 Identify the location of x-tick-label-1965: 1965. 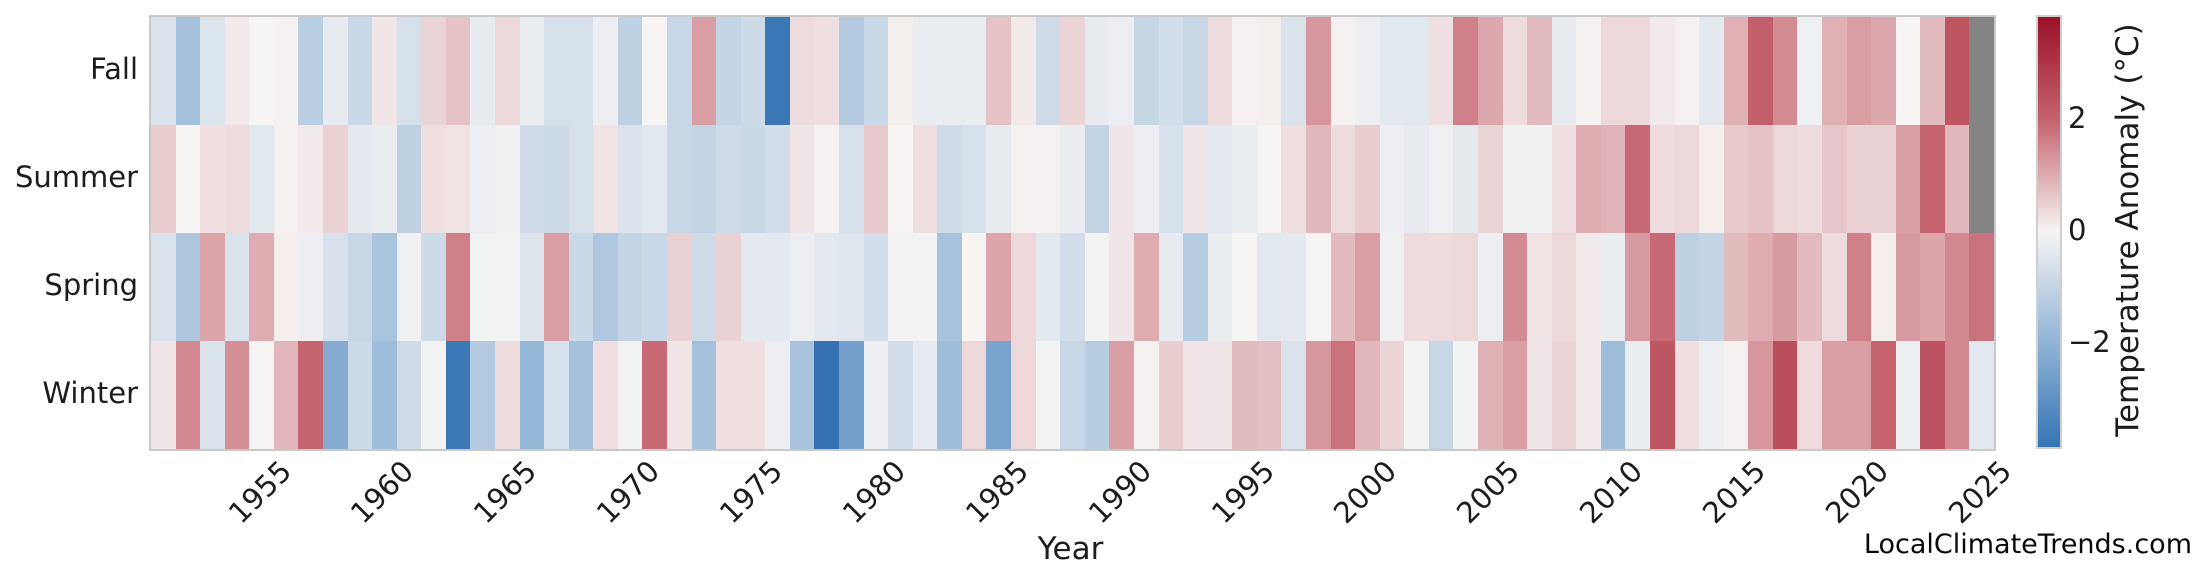
(505, 492).